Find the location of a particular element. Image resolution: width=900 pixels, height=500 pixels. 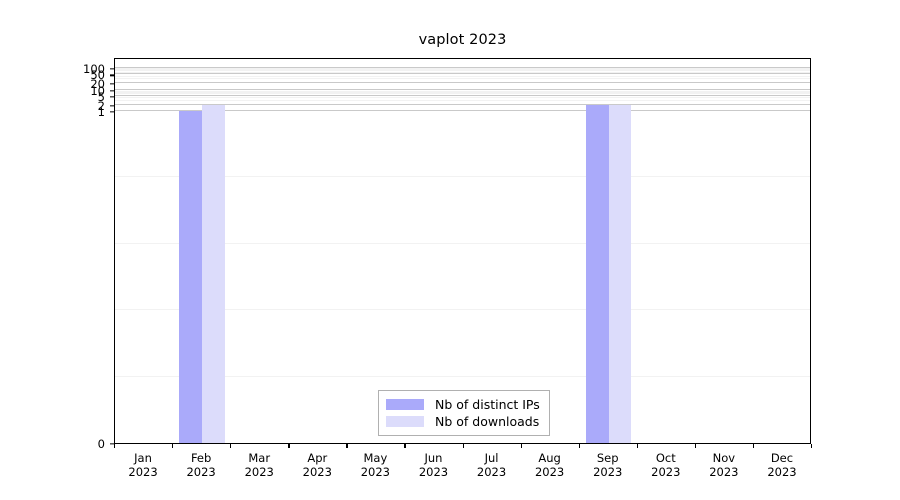

x-tick-label: Aug 2023 is located at coordinates (550, 465).